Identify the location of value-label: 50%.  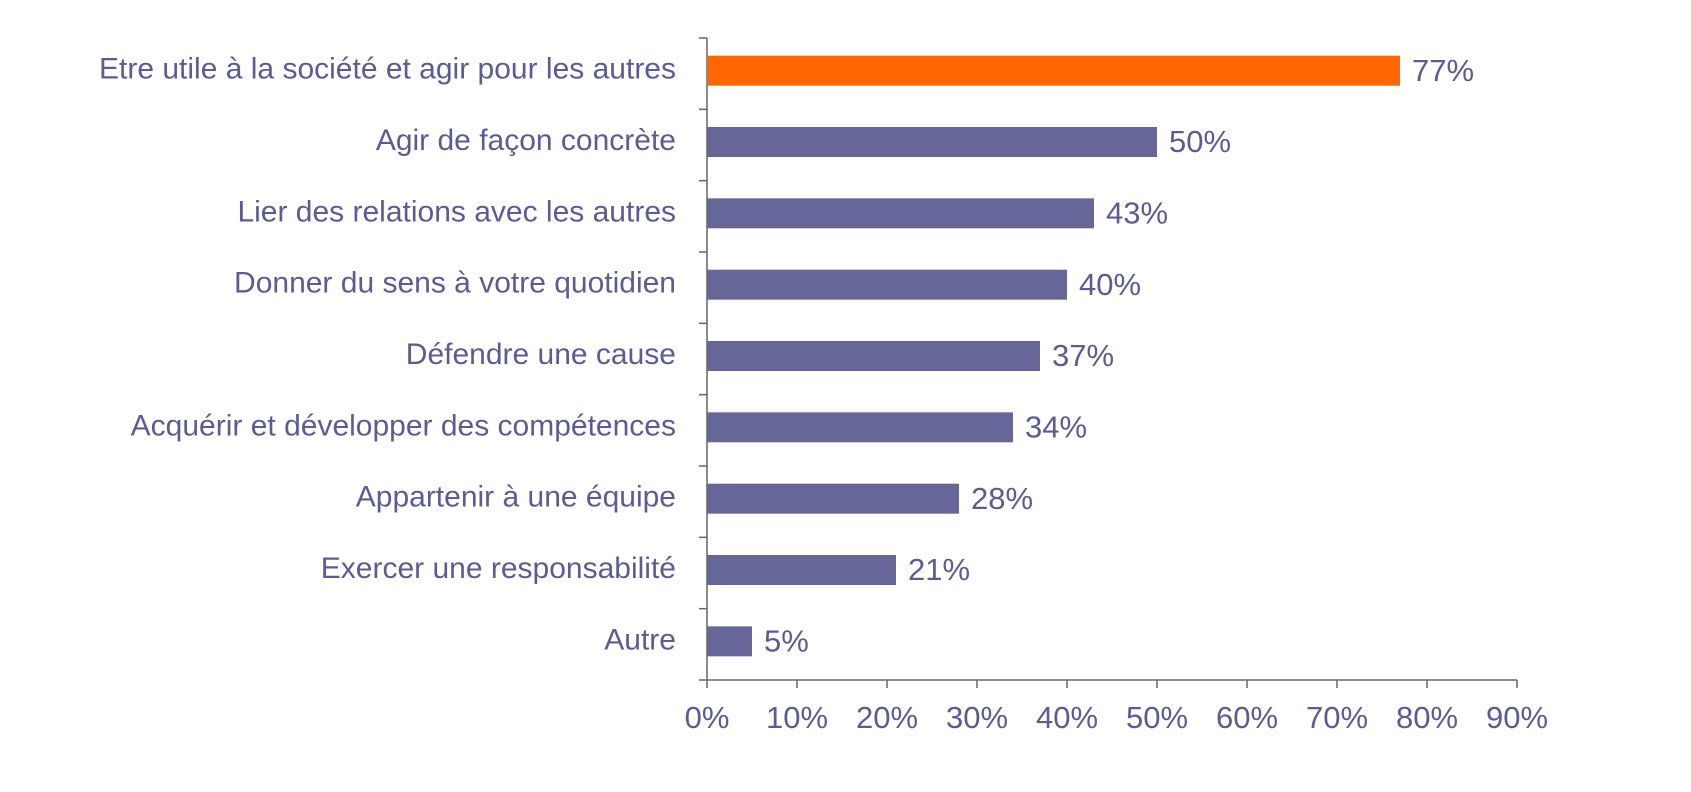
(1200, 141).